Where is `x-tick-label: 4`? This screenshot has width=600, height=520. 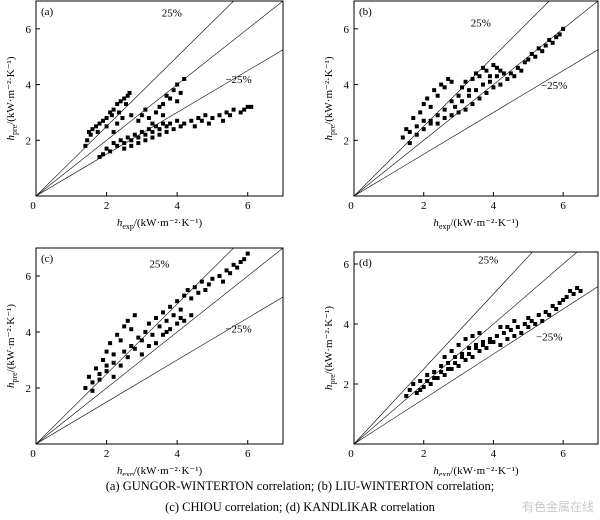
x-tick-label: 4 is located at coordinates (494, 454).